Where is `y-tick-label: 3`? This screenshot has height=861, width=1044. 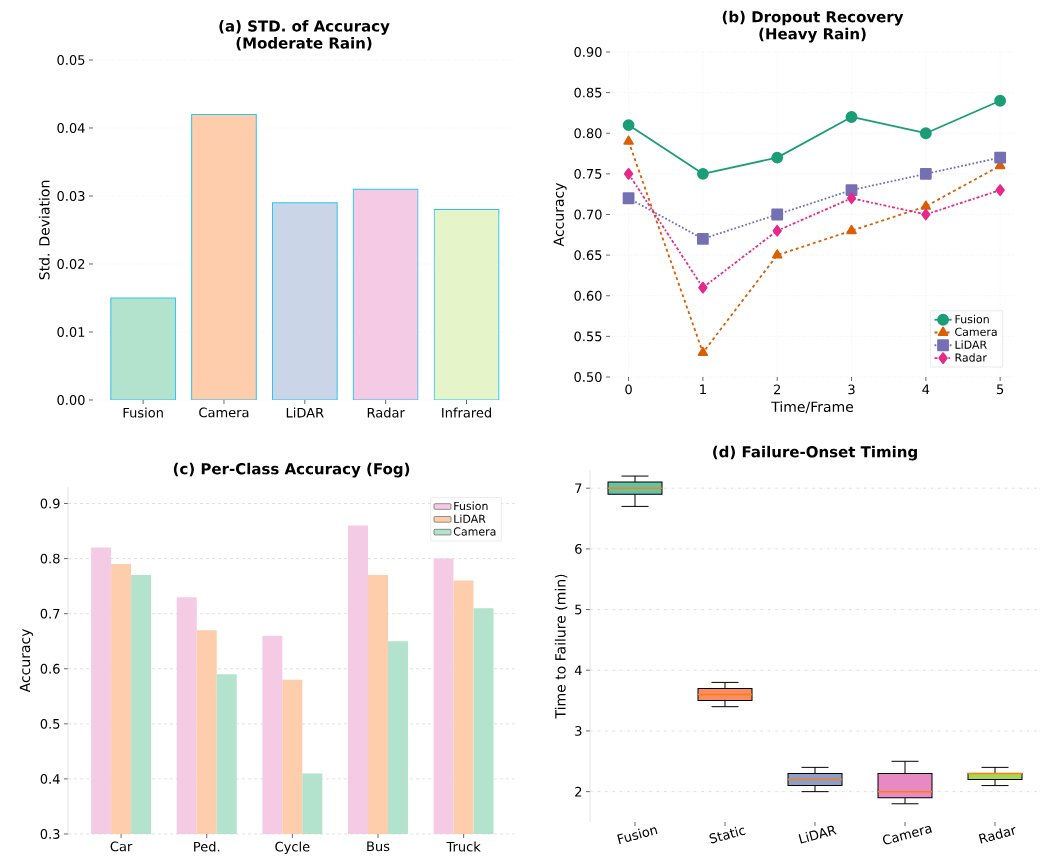 y-tick-label: 3 is located at coordinates (578, 731).